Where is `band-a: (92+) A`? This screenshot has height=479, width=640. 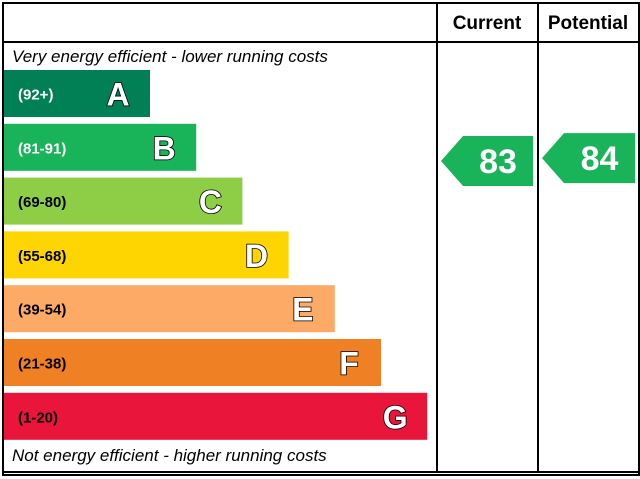
band-a: (92+) A is located at coordinates (77, 93).